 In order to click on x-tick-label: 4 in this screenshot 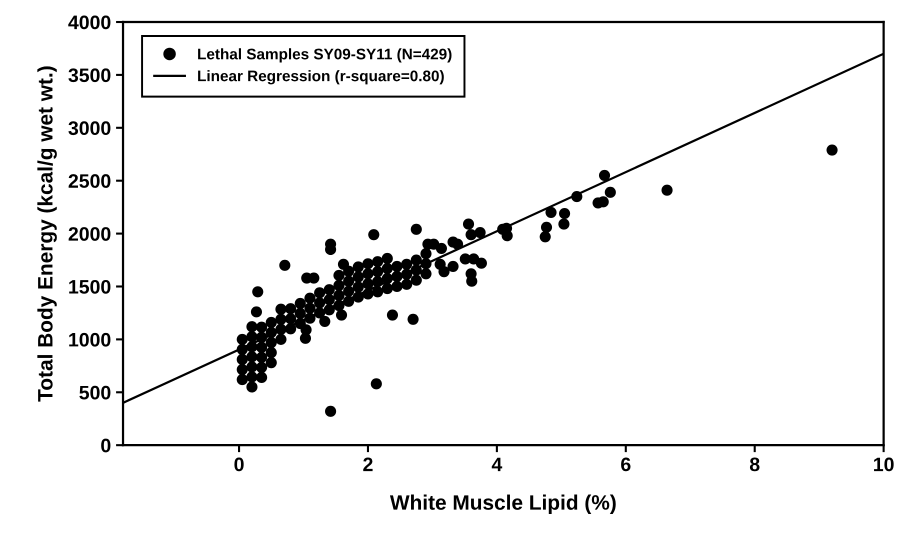, I will do `click(497, 465)`.